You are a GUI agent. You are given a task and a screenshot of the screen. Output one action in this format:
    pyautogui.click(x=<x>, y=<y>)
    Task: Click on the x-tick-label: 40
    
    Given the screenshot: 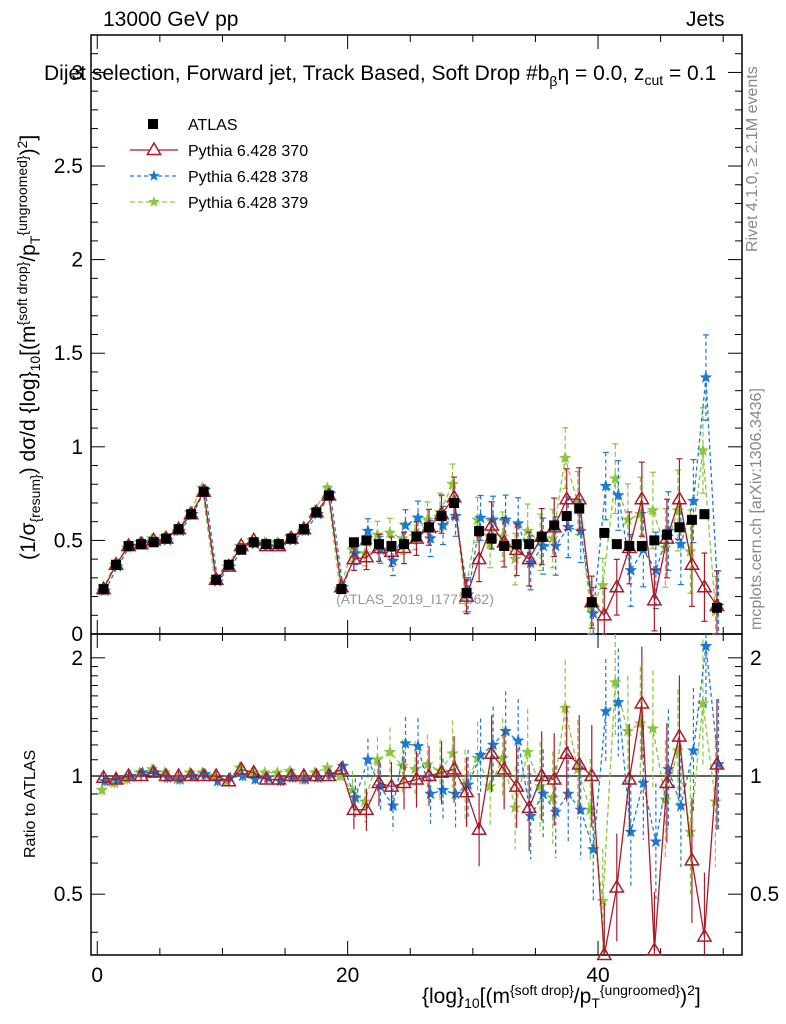 What is the action you would take?
    pyautogui.click(x=597, y=975)
    